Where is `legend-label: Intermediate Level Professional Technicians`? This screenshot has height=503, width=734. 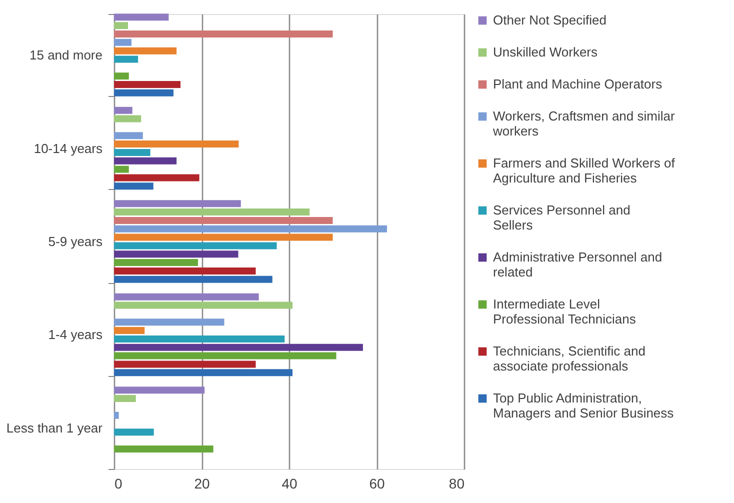
legend-label: Intermediate Level Professional Technicians is located at coordinates (564, 311).